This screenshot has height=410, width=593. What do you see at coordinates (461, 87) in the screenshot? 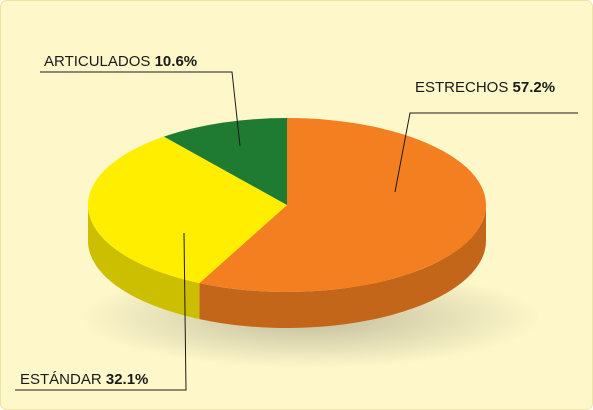
I see `label-name: ESTRECHOS` at bounding box center [461, 87].